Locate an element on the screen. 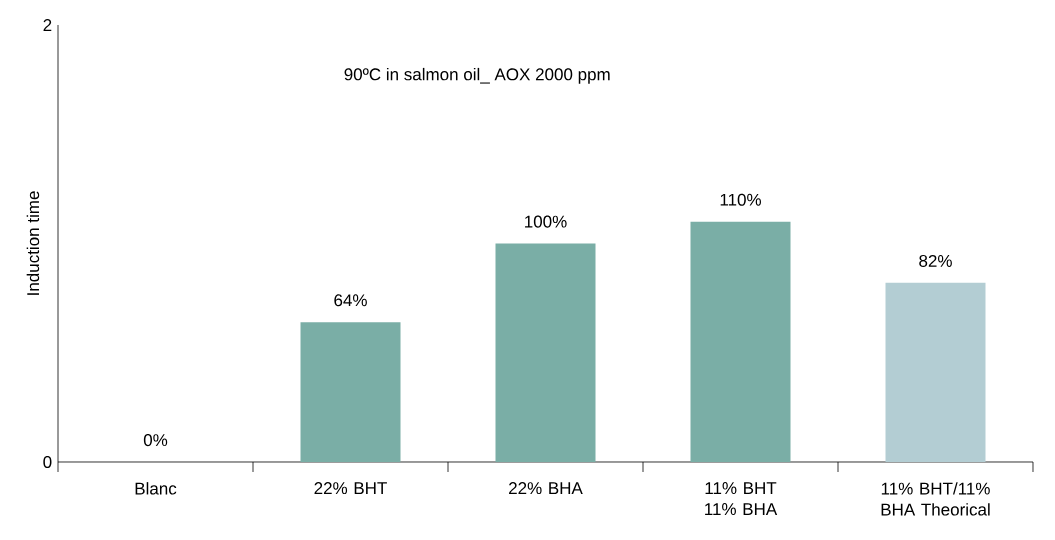 The width and height of the screenshot is (1055, 540). x-tick-label: 11% BHT/11% BHA Theorical is located at coordinates (935, 499).